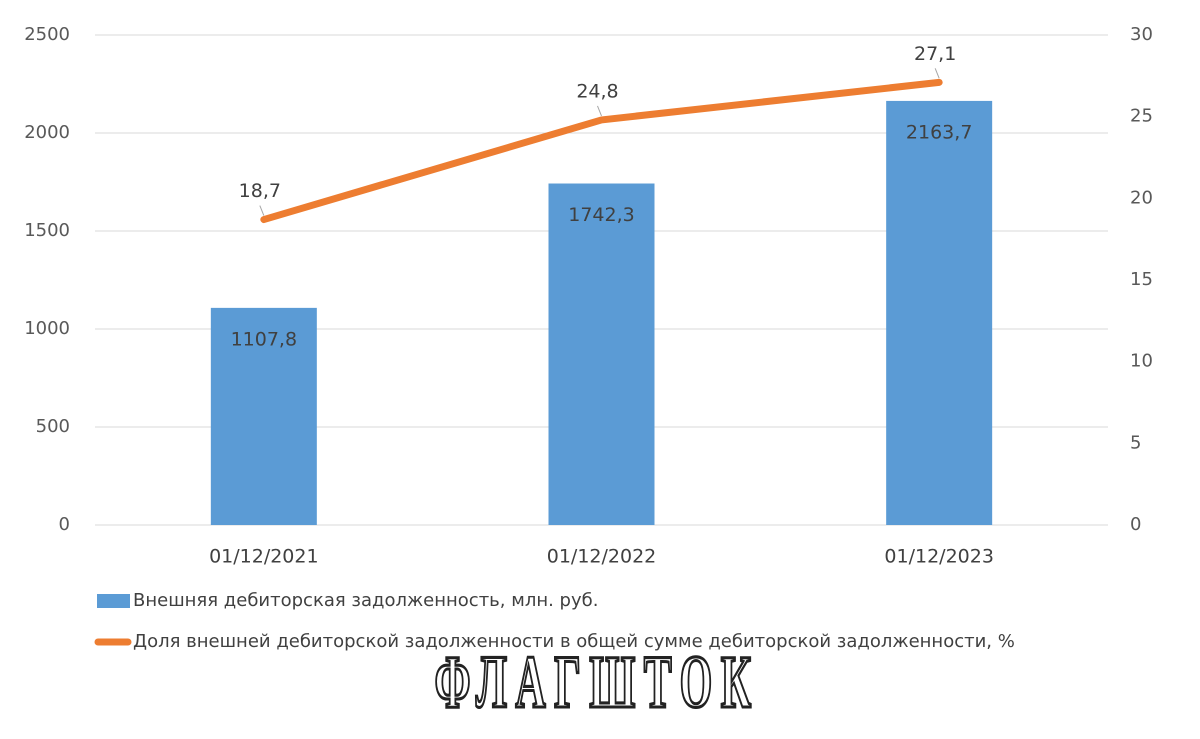 The image size is (1200, 739). I want to click on legend-swatch, so click(113, 601).